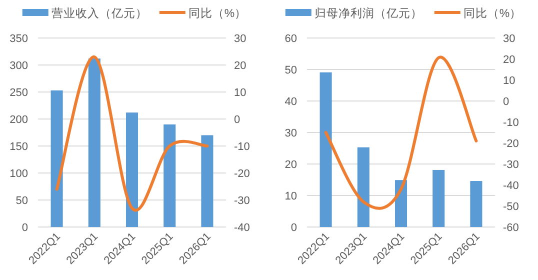 The image size is (538, 280). I want to click on y-tick-label: 60, so click(290, 39).